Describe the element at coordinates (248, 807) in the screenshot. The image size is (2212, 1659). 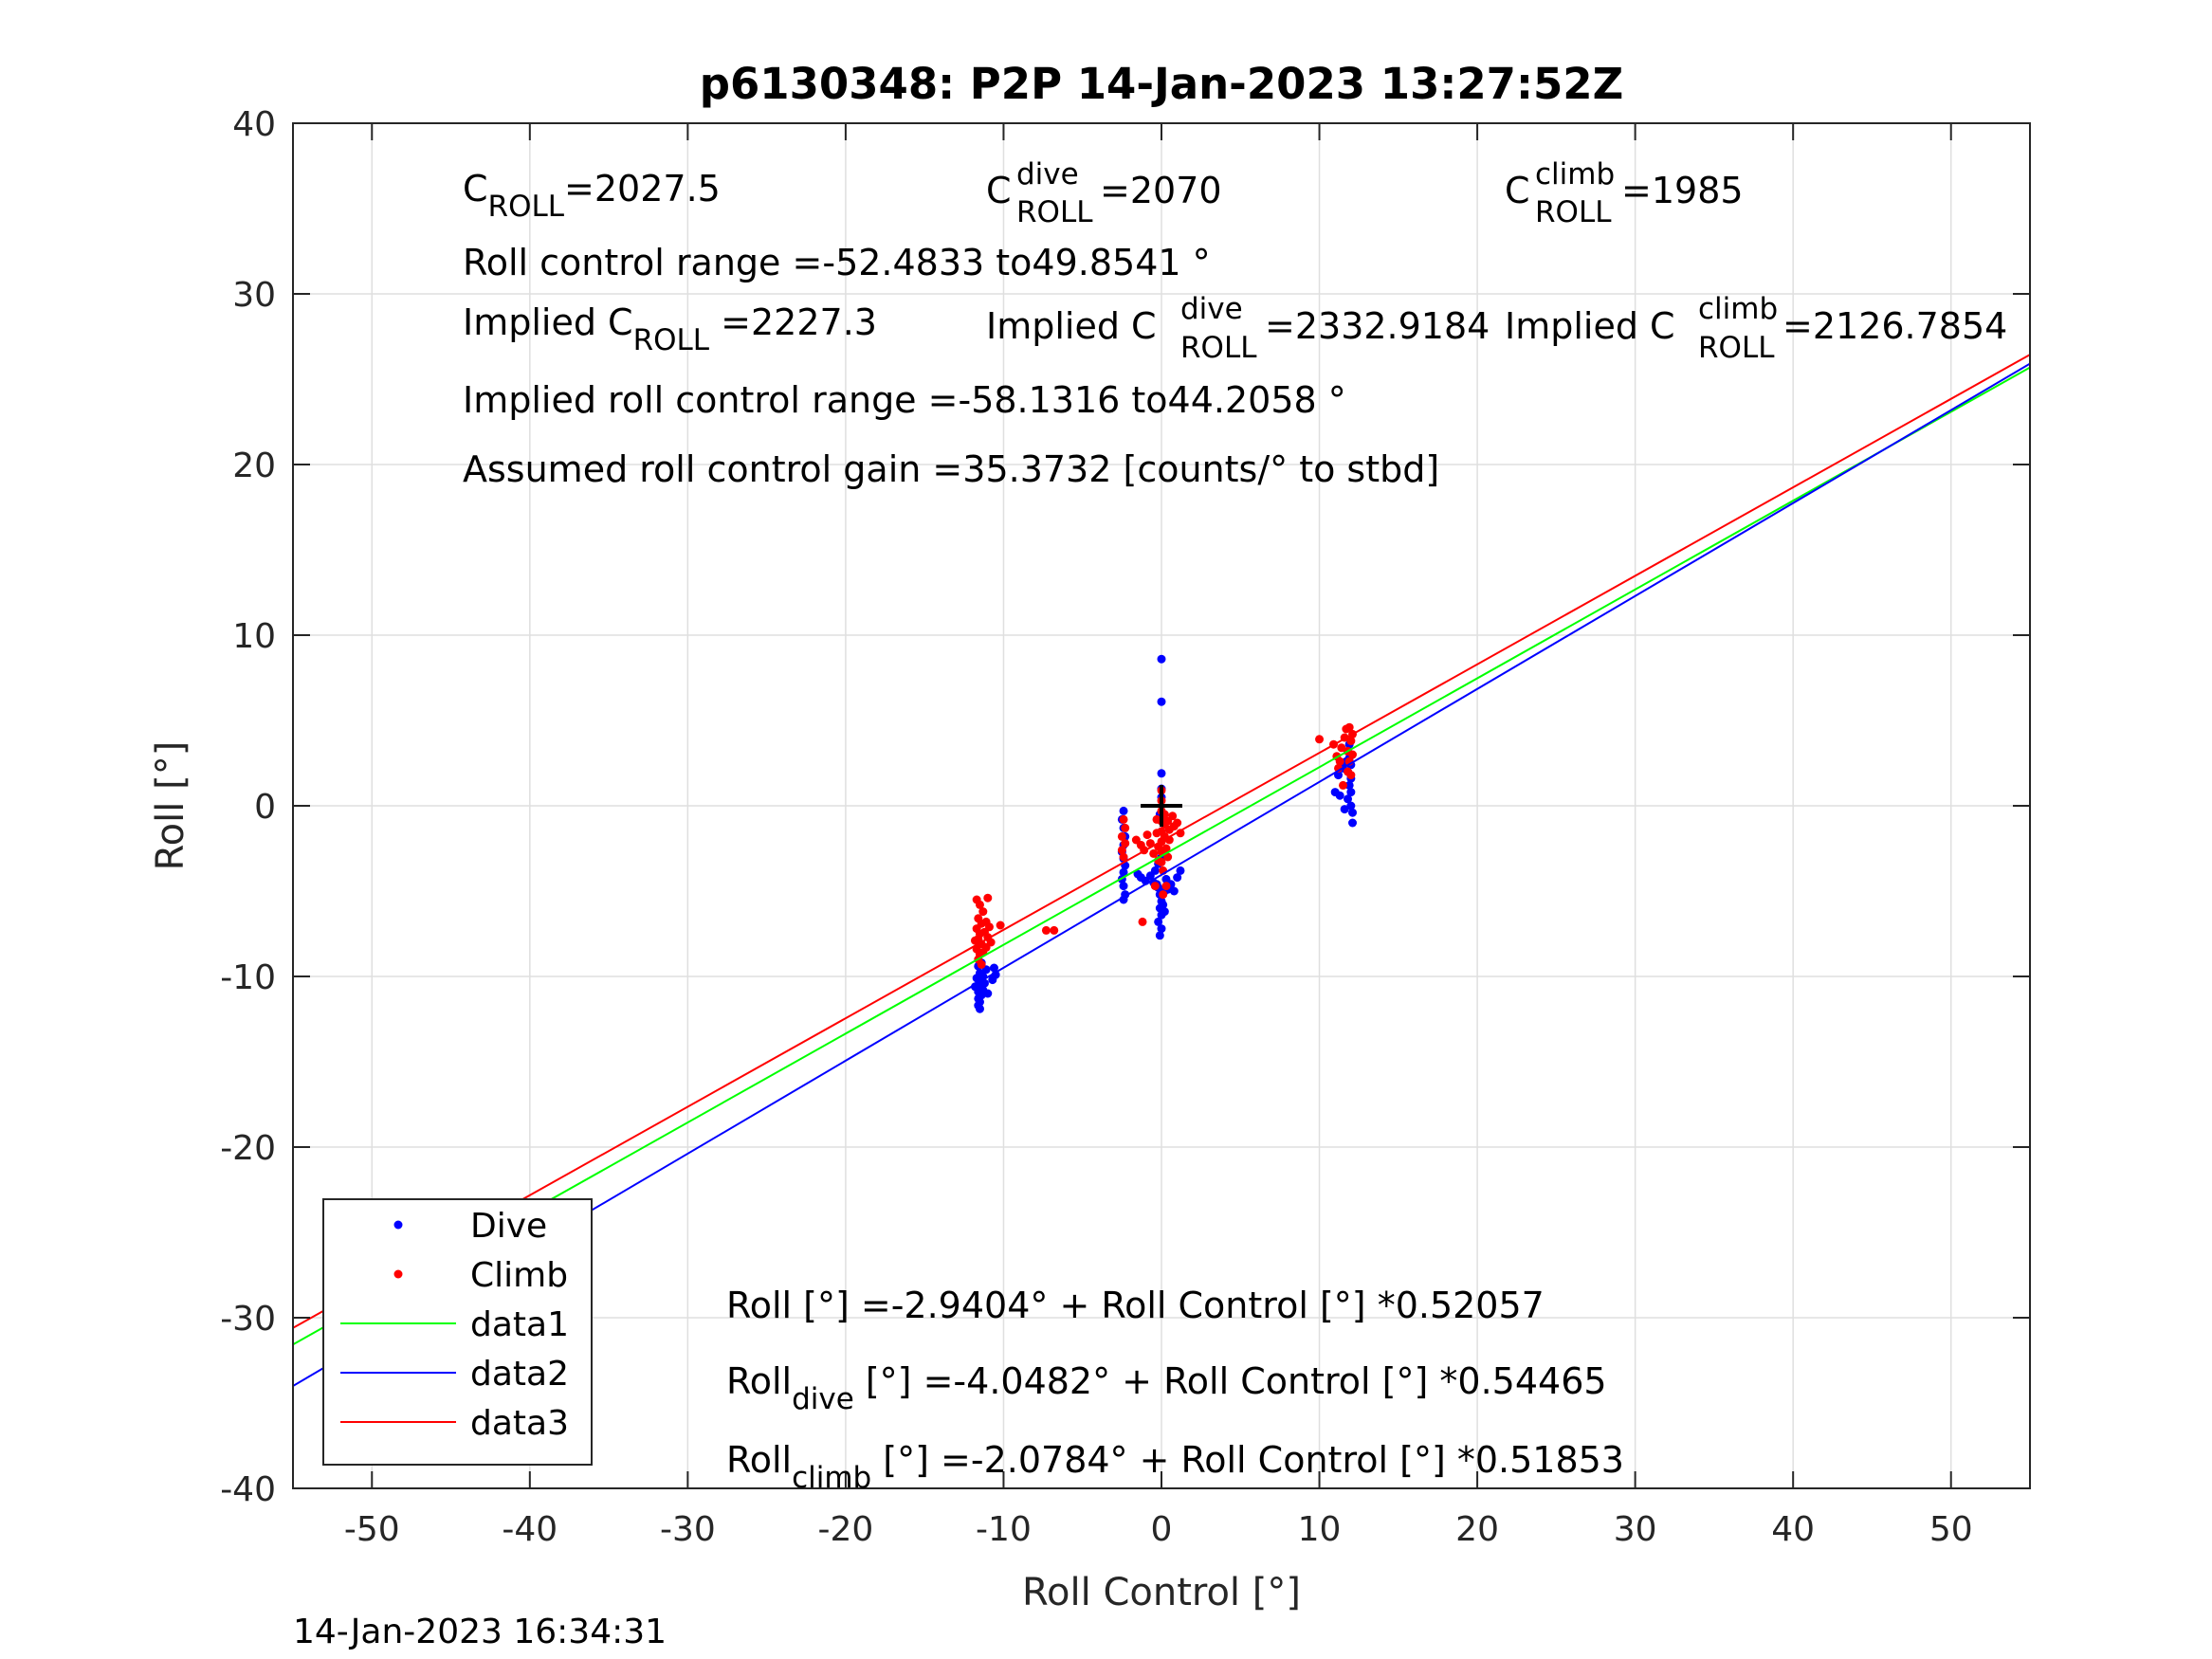
I see `y-tick-labels: -40 -30 -20 -10 0 10 20 30 40` at that location.